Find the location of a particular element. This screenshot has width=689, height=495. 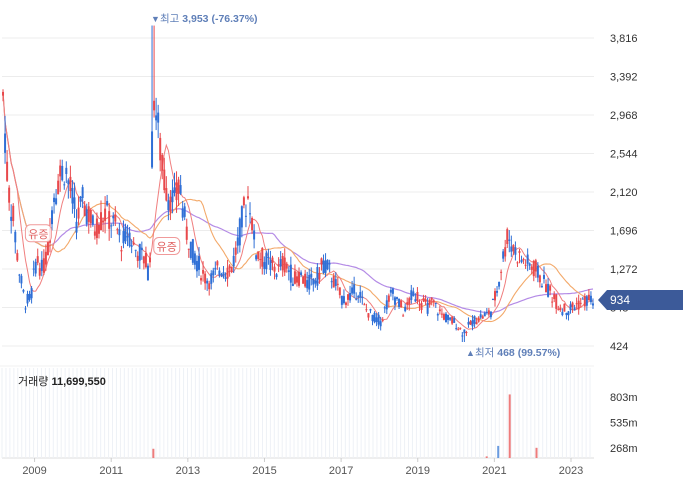

x-tick-label: 2009 is located at coordinates (34, 471).